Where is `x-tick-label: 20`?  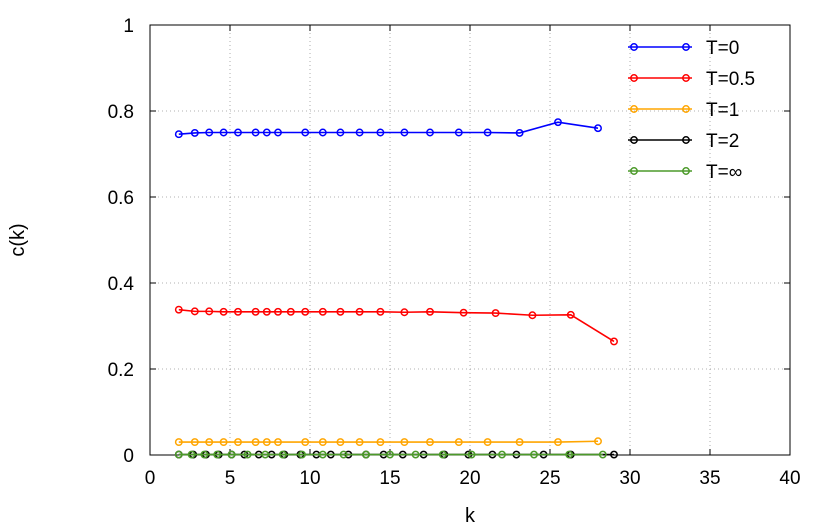 x-tick-label: 20 is located at coordinates (469, 478).